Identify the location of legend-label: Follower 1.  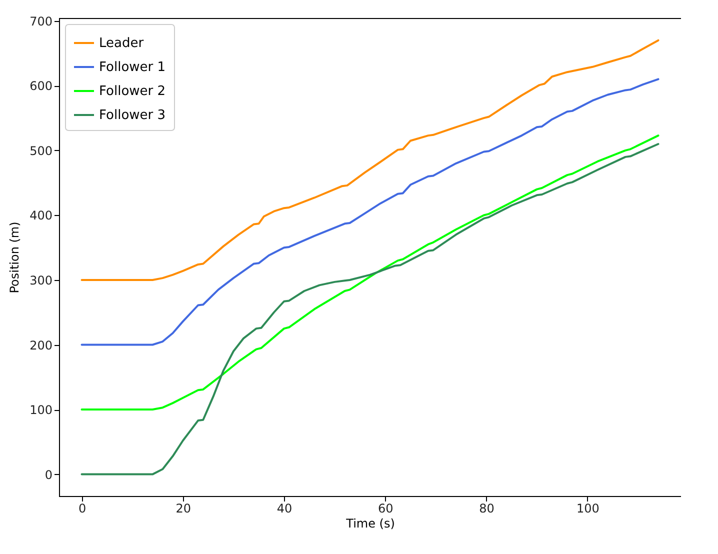
(132, 67).